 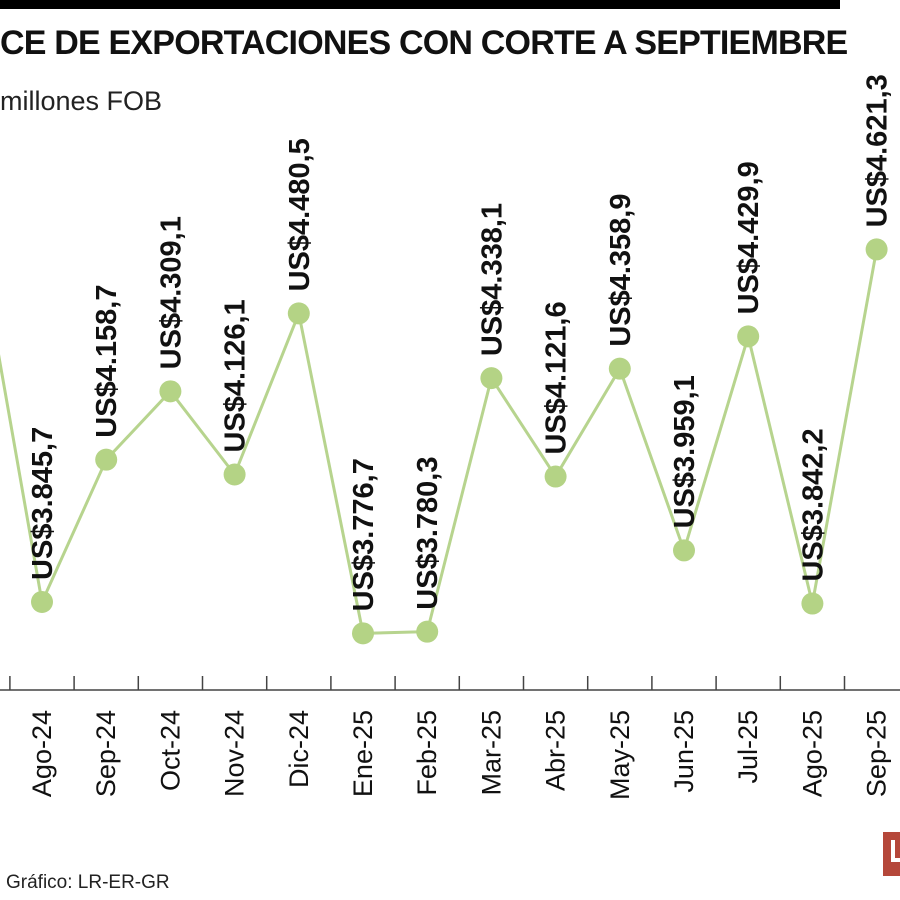 What do you see at coordinates (170, 750) in the screenshot?
I see `x-tick-label: Oct-24` at bounding box center [170, 750].